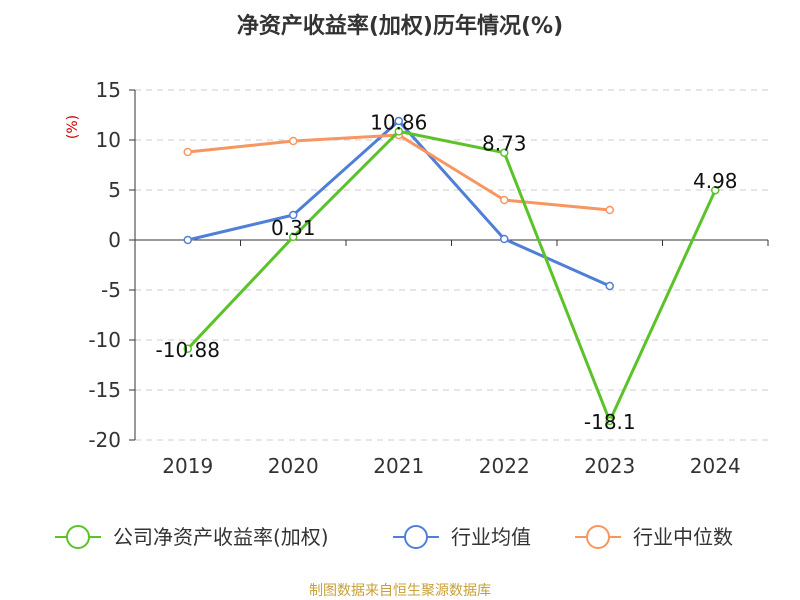 The width and height of the screenshot is (800, 600). I want to click on y-tick-label: 0, so click(114, 240).